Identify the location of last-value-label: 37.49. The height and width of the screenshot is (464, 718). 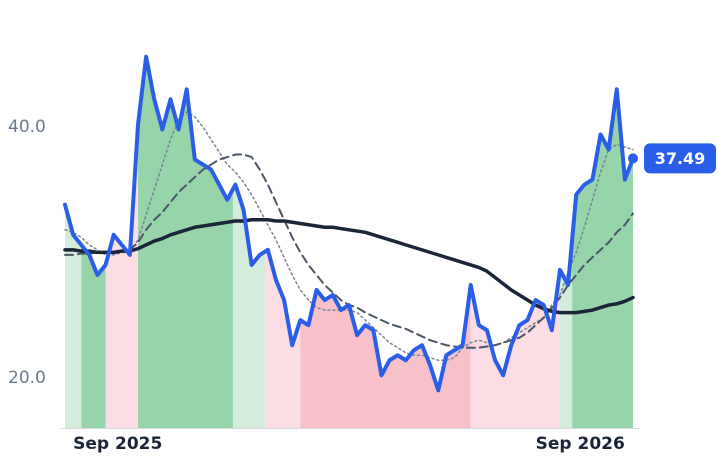
(680, 158).